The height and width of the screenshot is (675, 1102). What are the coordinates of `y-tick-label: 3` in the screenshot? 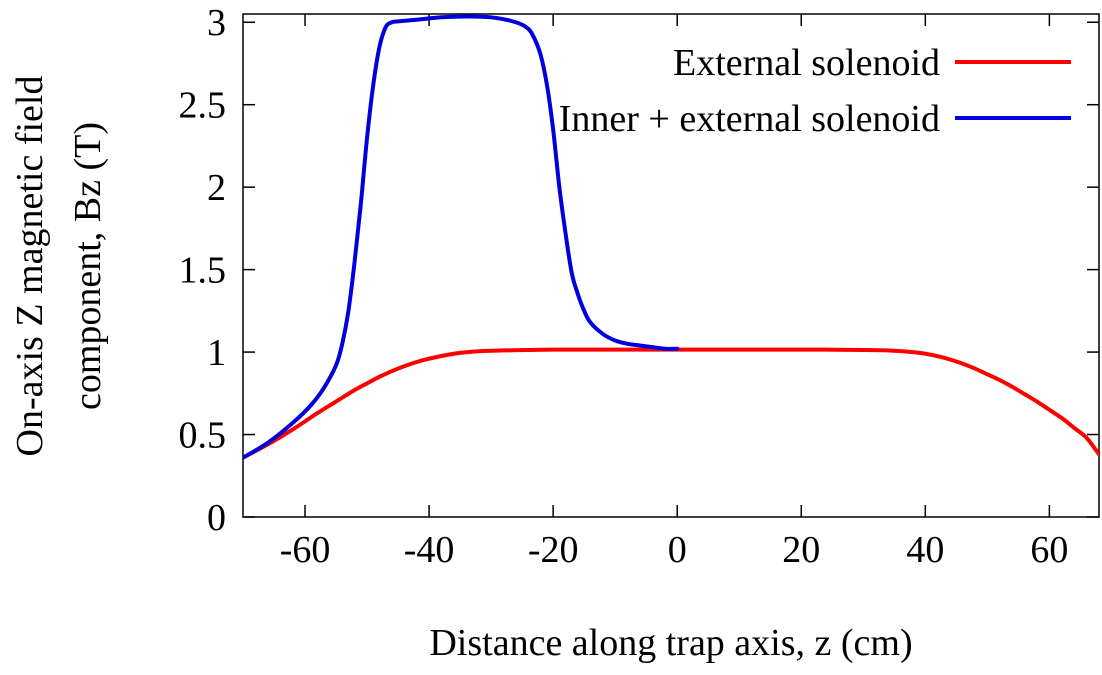 It's located at (216, 23).